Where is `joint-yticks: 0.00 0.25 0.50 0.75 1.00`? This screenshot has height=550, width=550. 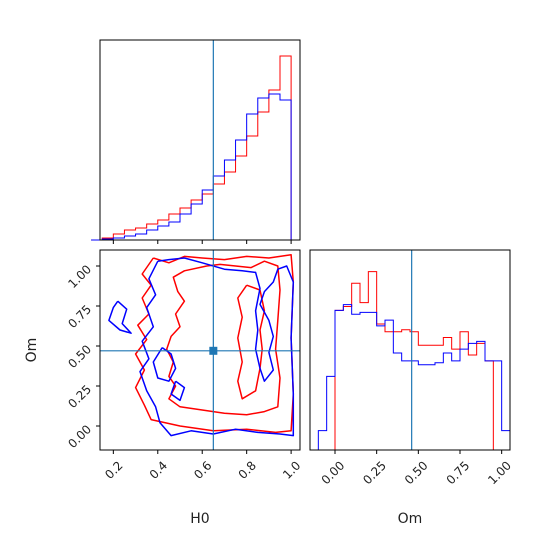 joint-yticks: 0.00 0.25 0.50 0.75 1.00 is located at coordinates (82, 356).